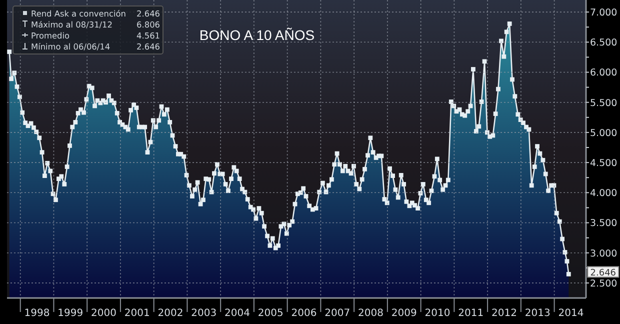  Describe the element at coordinates (371, 313) in the screenshot. I see `x-tick-label: 2008` at that location.